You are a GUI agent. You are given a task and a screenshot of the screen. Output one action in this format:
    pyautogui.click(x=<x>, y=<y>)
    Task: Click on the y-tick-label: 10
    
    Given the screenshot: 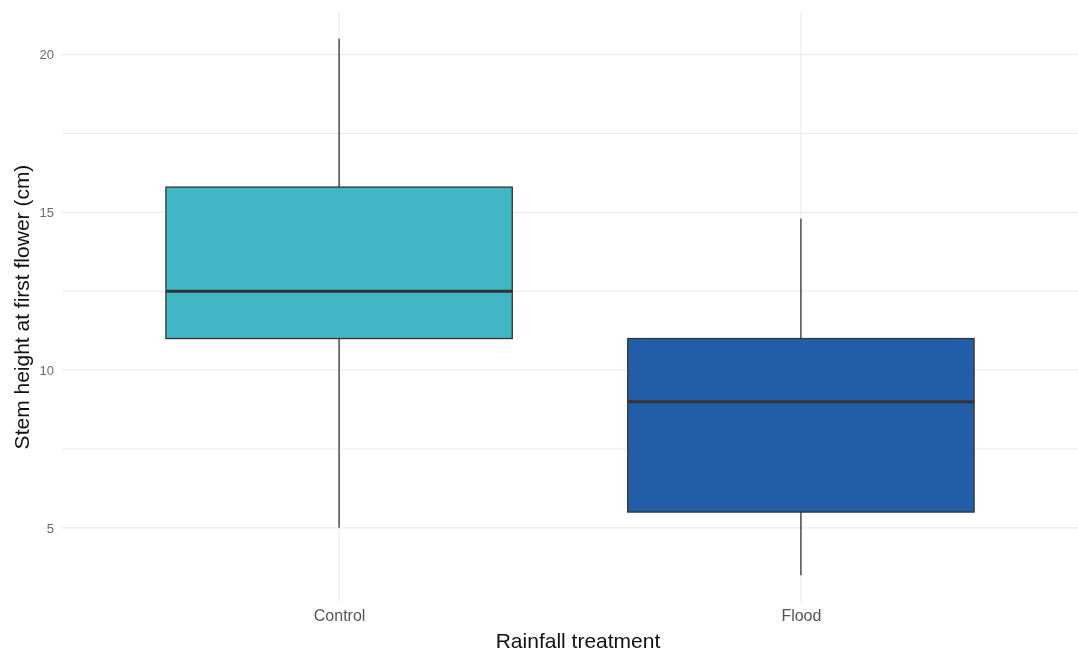 What is the action you would take?
    pyautogui.click(x=46, y=370)
    